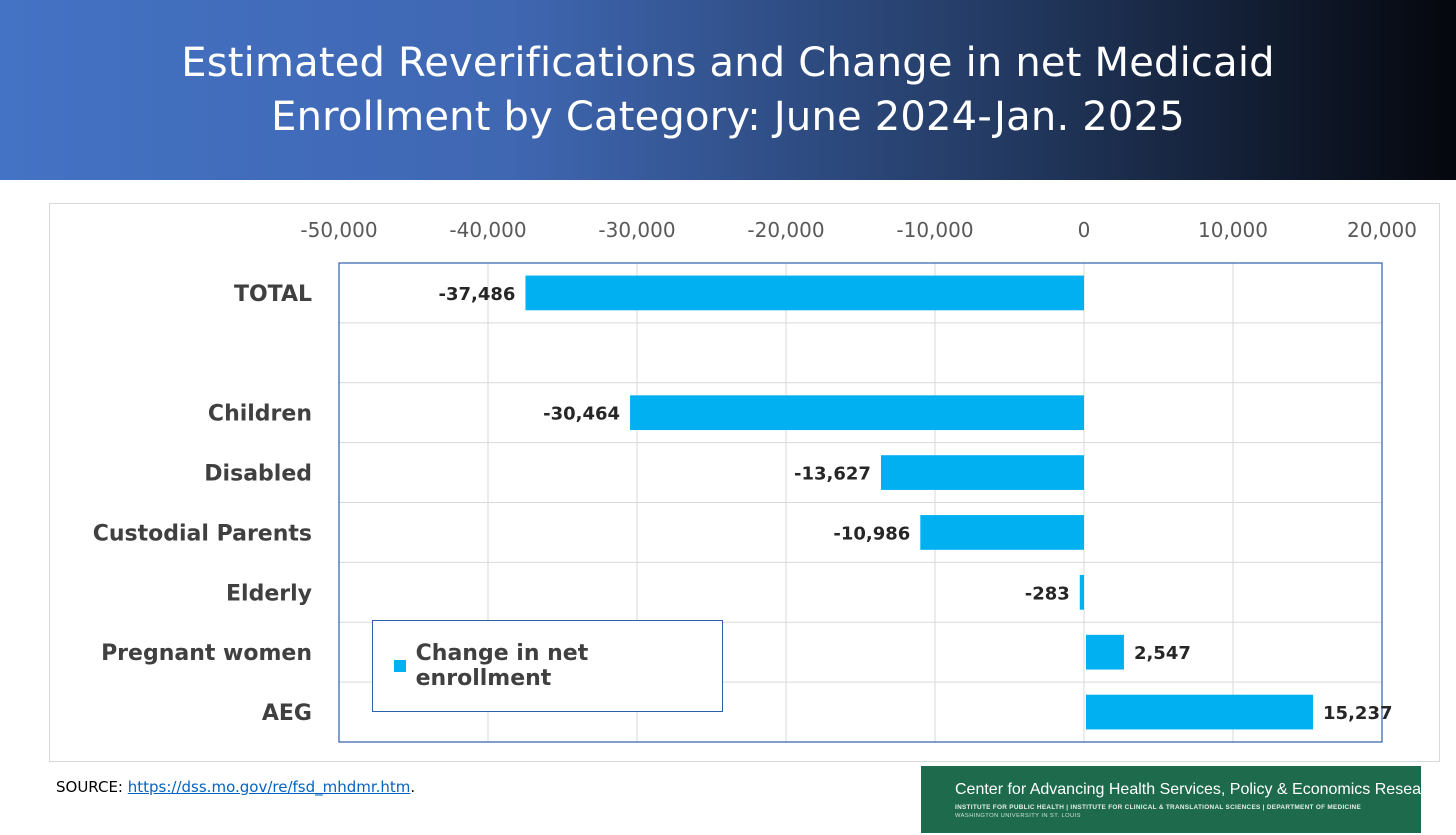  What do you see at coordinates (258, 474) in the screenshot?
I see `category-label-disabled: Disabled` at bounding box center [258, 474].